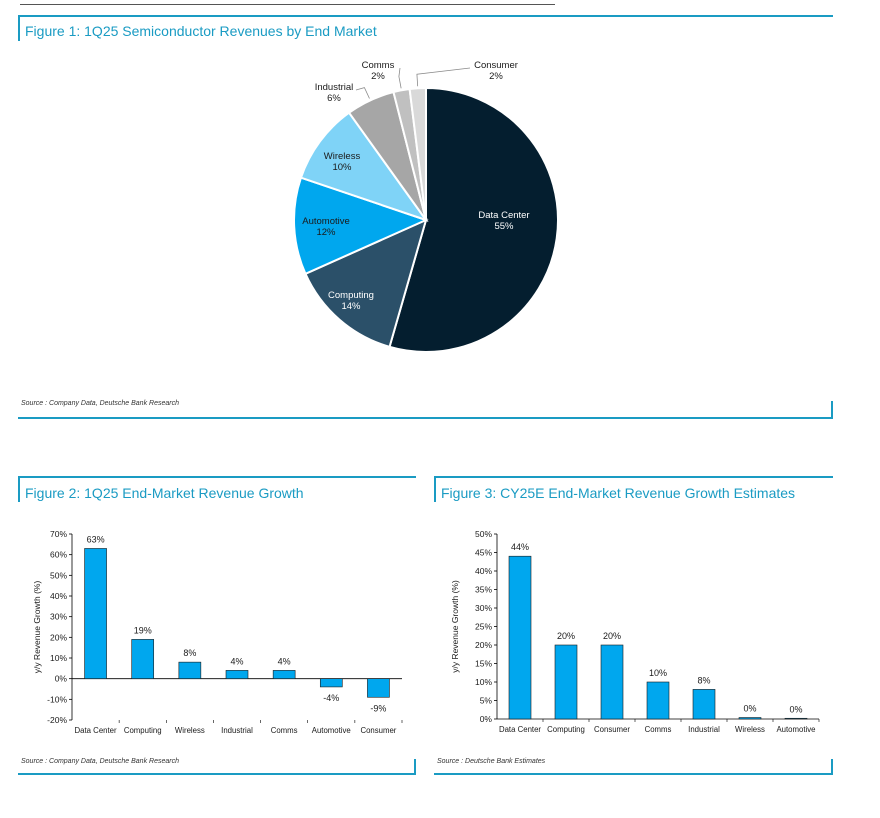 This screenshot has width=880, height=818. I want to click on pie-label-data-center: Data Center, so click(503, 215).